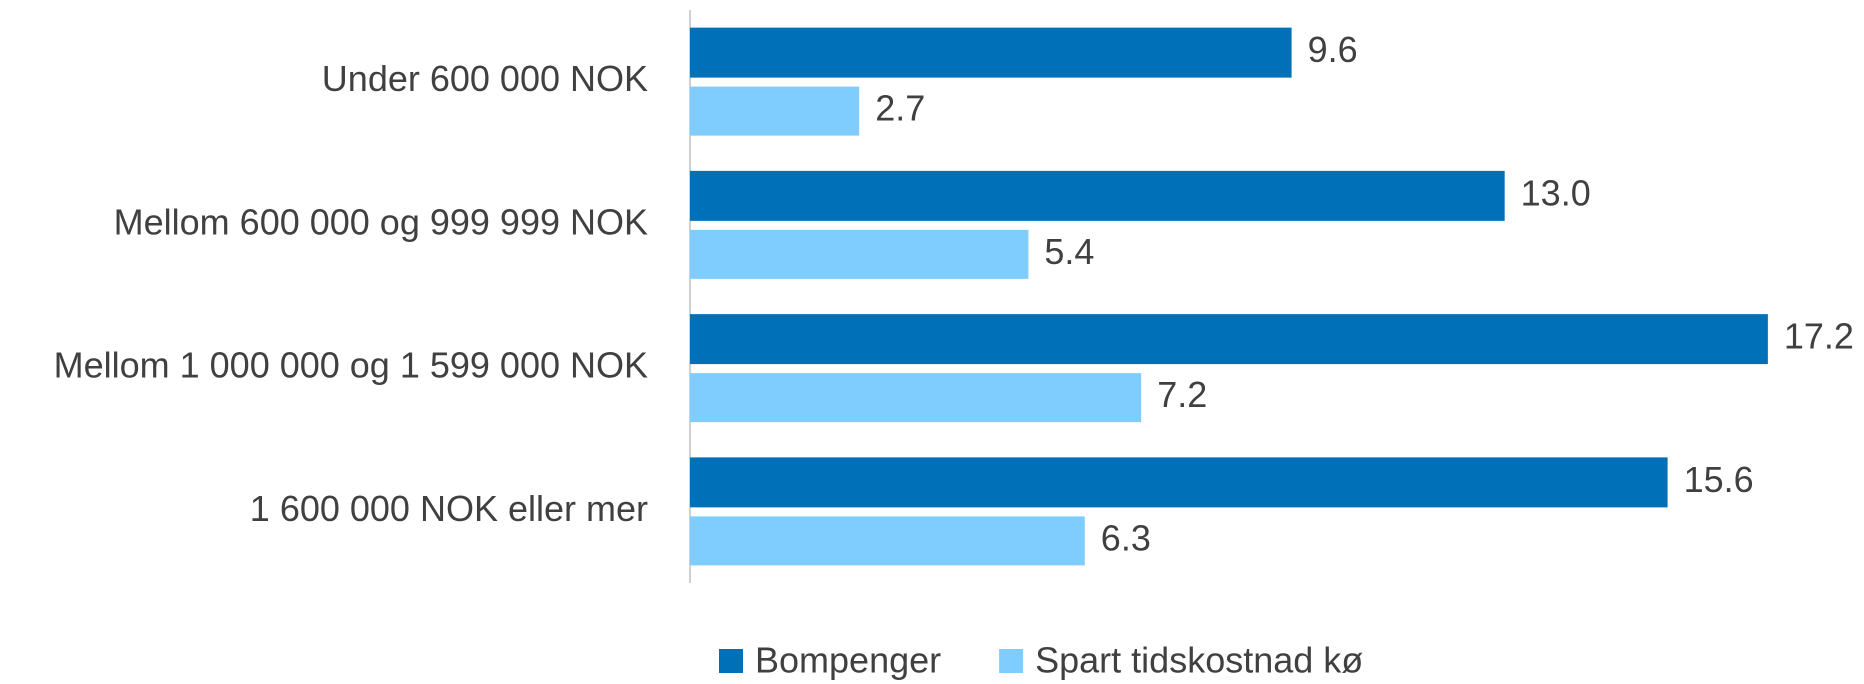 The image size is (1864, 684). Describe the element at coordinates (485, 78) in the screenshot. I see `y-tick-label: Under 600 000 NOK` at that location.